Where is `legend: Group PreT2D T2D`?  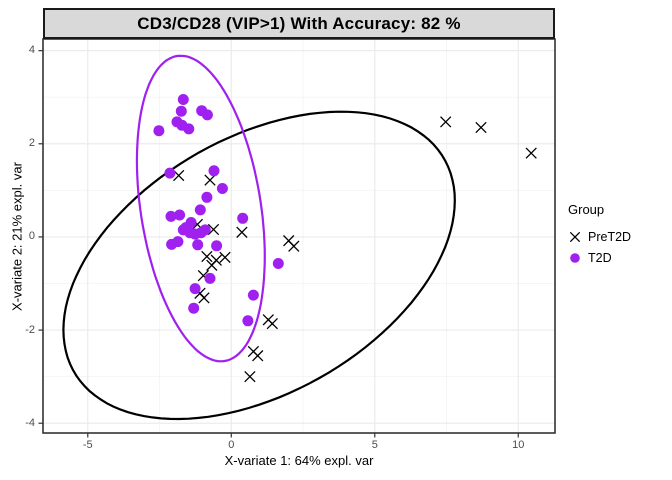 legend: Group PreT2D T2D is located at coordinates (599, 235).